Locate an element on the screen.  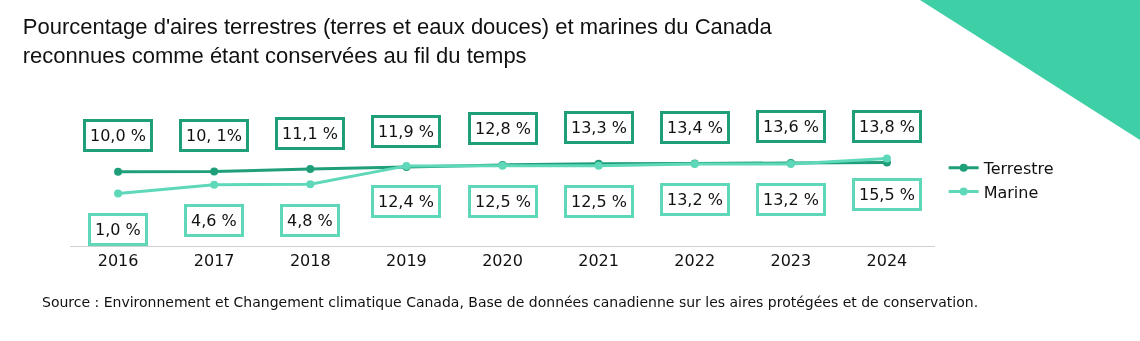
x-tick-label: 2017 is located at coordinates (214, 261).